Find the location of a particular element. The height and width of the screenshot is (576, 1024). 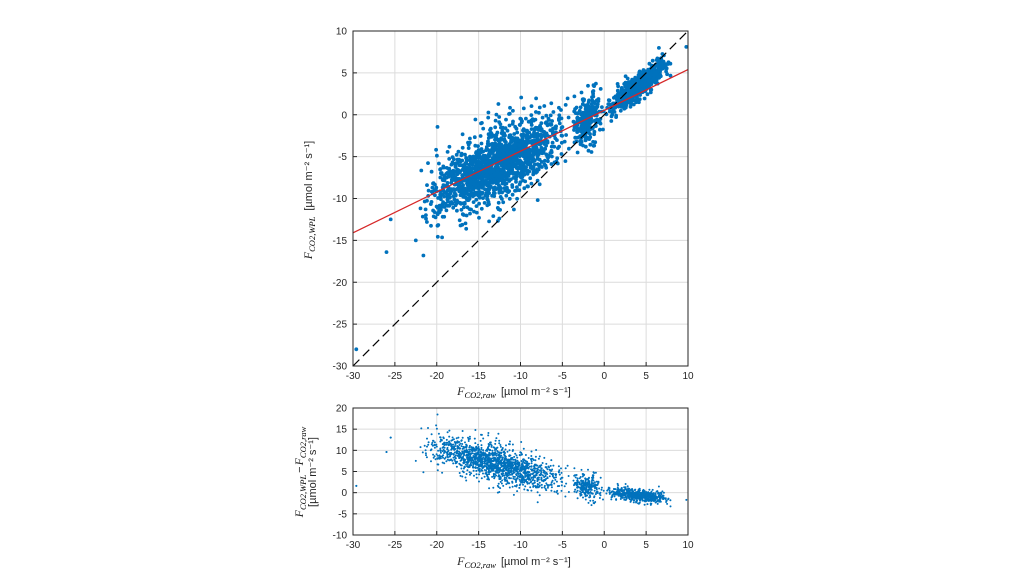

top-x-tick-label: -20 is located at coordinates (437, 376).